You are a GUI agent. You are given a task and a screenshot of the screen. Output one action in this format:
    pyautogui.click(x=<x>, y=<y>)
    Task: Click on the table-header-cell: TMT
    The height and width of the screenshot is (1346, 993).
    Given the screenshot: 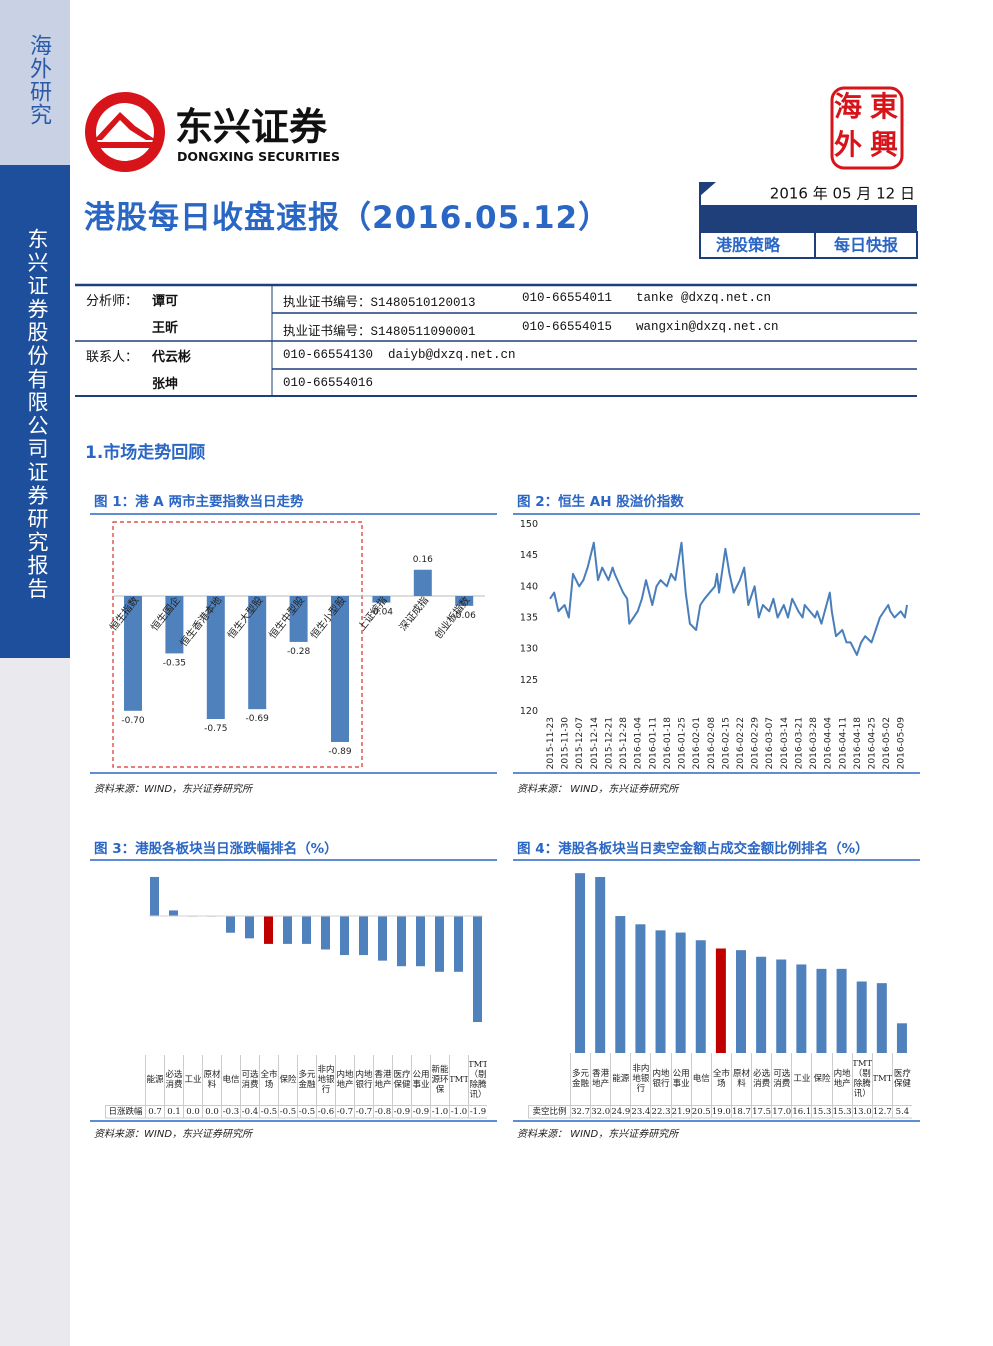 What is the action you would take?
    pyautogui.click(x=881, y=1079)
    